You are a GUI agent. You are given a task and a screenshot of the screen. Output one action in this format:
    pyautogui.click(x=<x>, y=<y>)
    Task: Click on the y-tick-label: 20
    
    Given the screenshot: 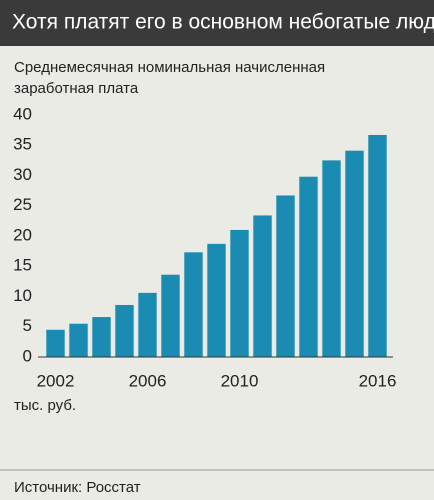 What is the action you would take?
    pyautogui.click(x=22, y=234)
    